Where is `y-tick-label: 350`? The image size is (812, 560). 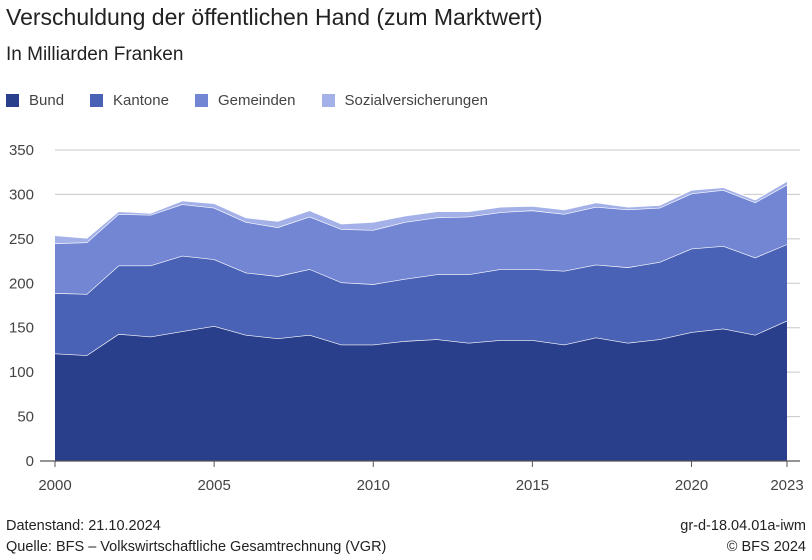 y-tick-label: 350 is located at coordinates (21, 150).